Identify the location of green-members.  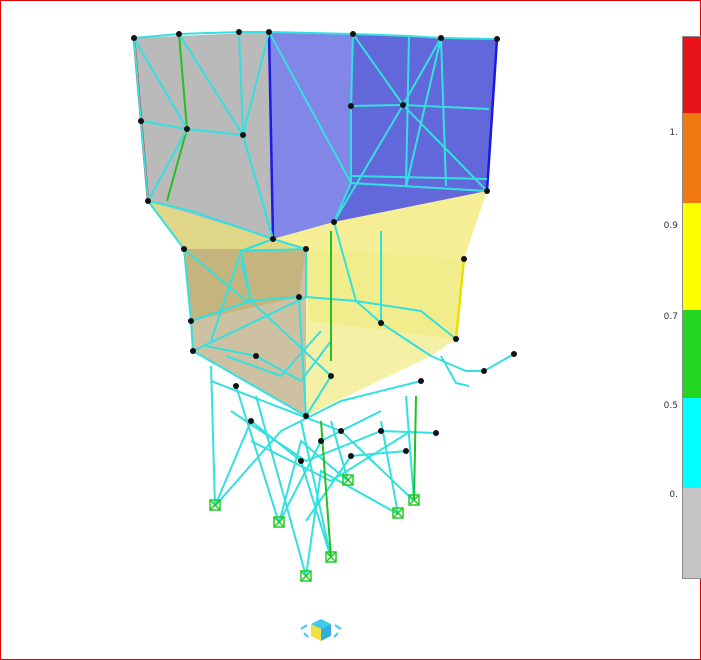
(368, 395).